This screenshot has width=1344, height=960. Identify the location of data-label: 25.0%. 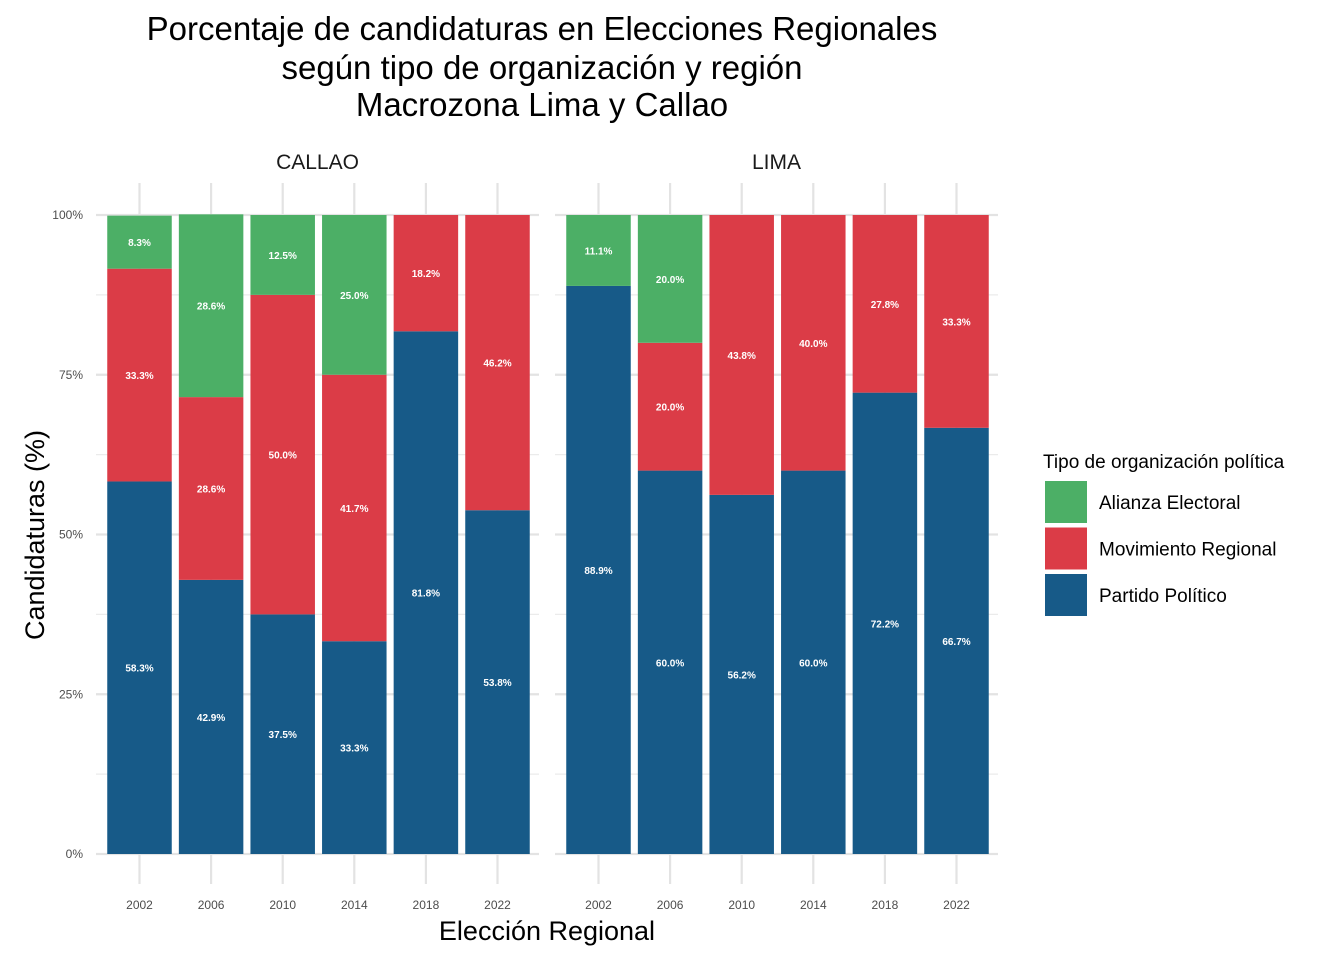
(354, 296).